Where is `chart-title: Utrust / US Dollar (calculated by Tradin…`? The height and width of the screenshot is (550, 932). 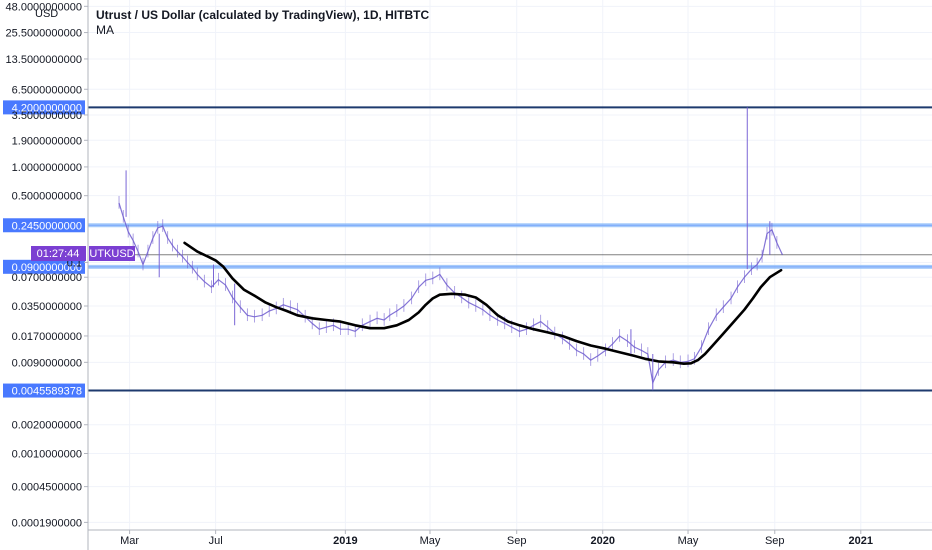
chart-title: Utrust / US Dollar (calculated by Tradin… is located at coordinates (263, 15).